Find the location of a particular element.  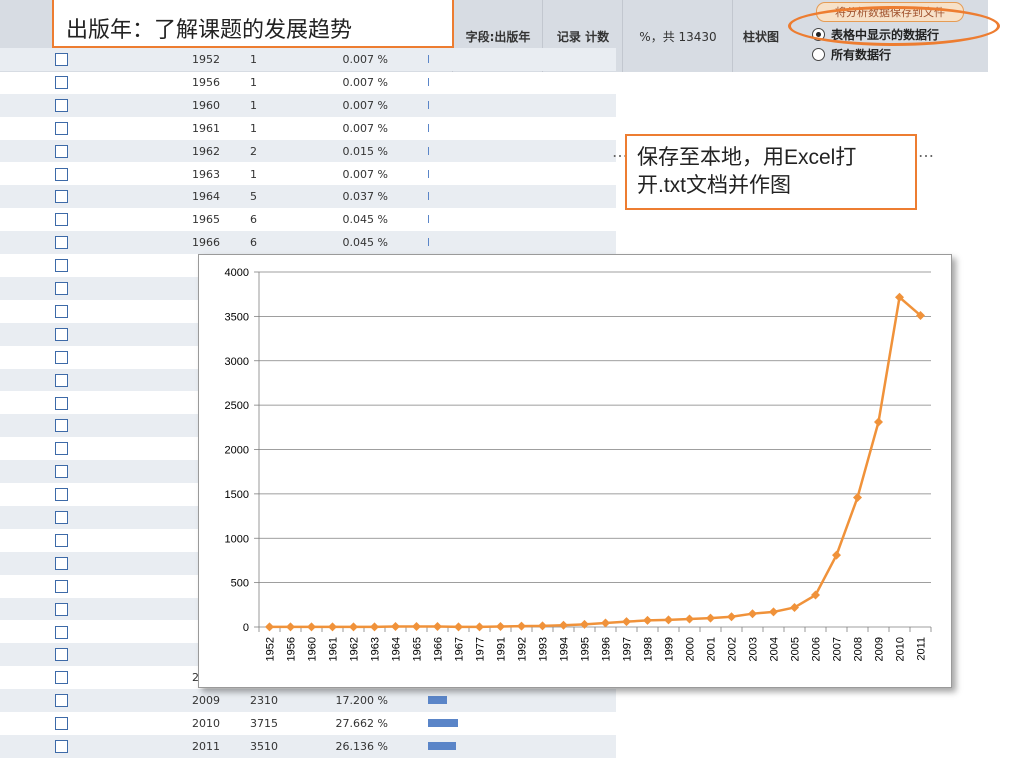

column-header-percent: %，共 13430 is located at coordinates (677, 36).